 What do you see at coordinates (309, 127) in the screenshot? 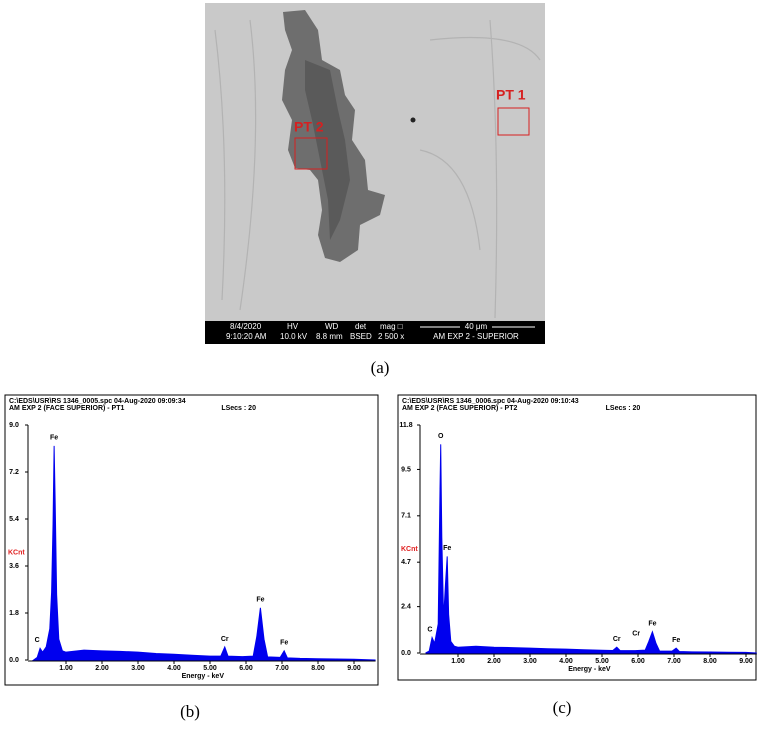
I see `pt2-label: PT 2` at bounding box center [309, 127].